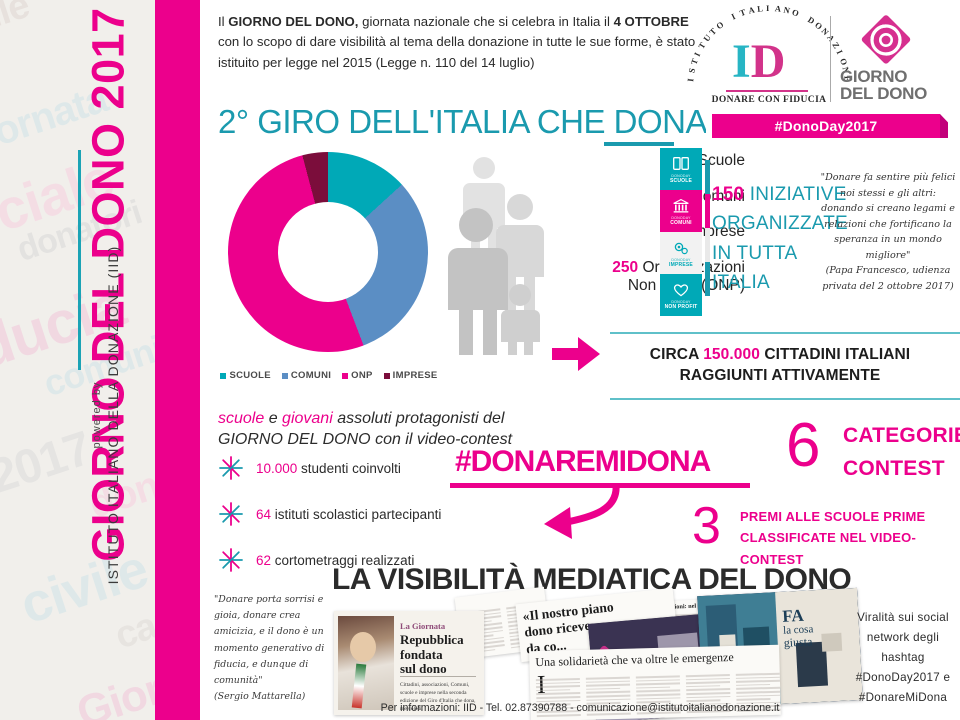 The image size is (960, 720). Describe the element at coordinates (728, 194) in the screenshot. I see `iniziative-count: 150` at that location.